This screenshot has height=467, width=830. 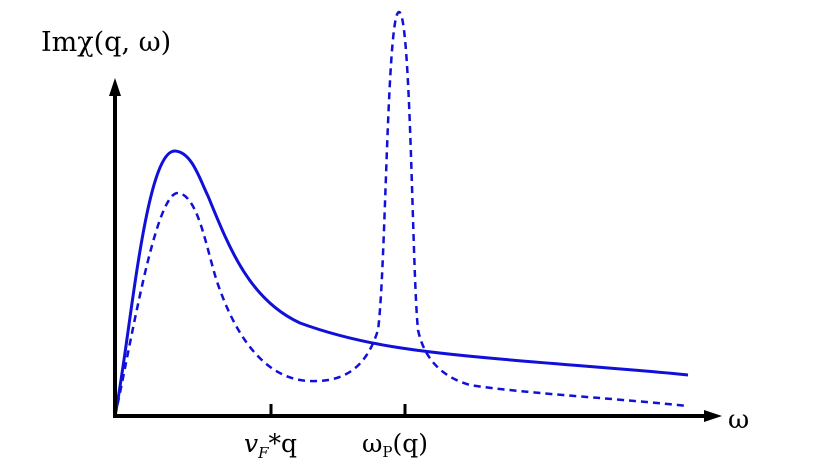 I want to click on arrow-up-icon, so click(x=115, y=87).